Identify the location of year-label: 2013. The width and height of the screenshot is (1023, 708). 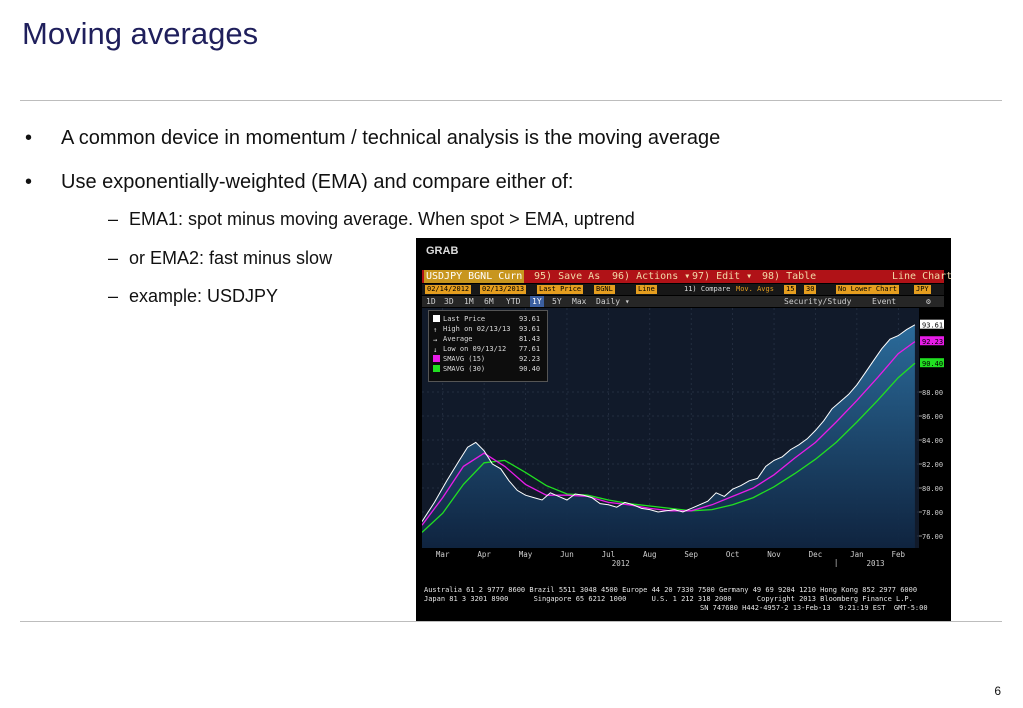
(875, 563).